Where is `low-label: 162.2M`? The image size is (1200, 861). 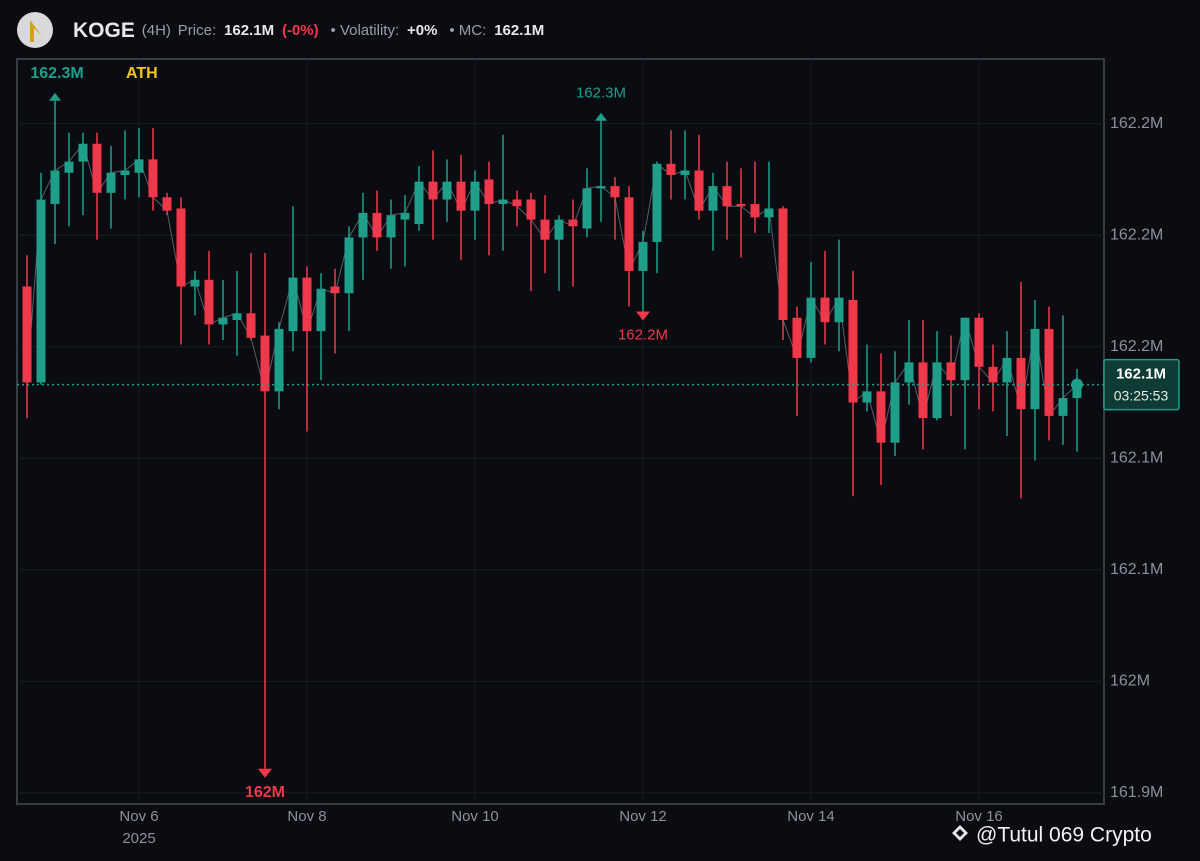 low-label: 162.2M is located at coordinates (643, 334).